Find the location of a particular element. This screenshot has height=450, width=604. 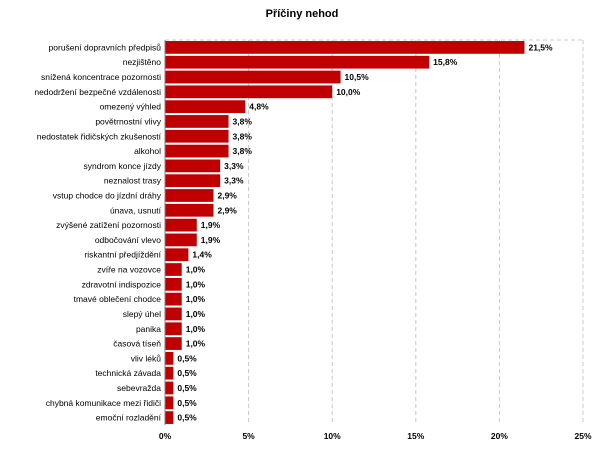

chart-title: Příčiny nehod is located at coordinates (302, 14).